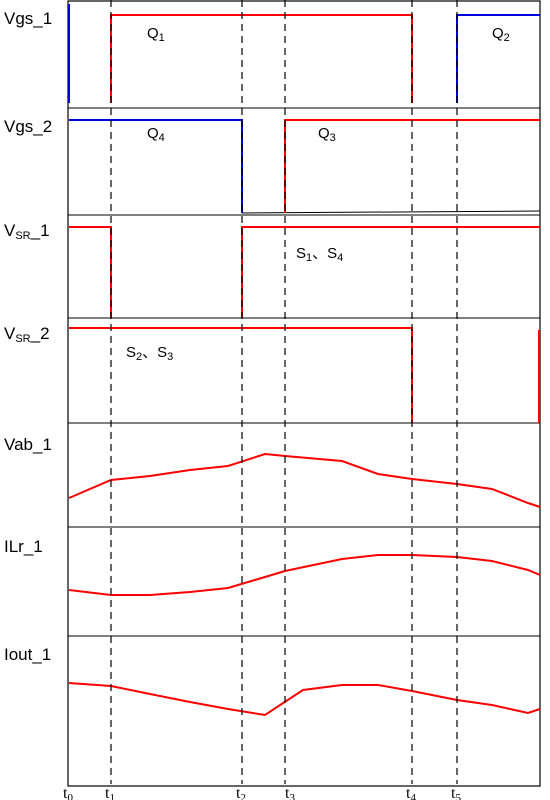 The width and height of the screenshot is (550, 800). What do you see at coordinates (28, 18) in the screenshot?
I see `panel-label-vgs1: Vgs_1` at bounding box center [28, 18].